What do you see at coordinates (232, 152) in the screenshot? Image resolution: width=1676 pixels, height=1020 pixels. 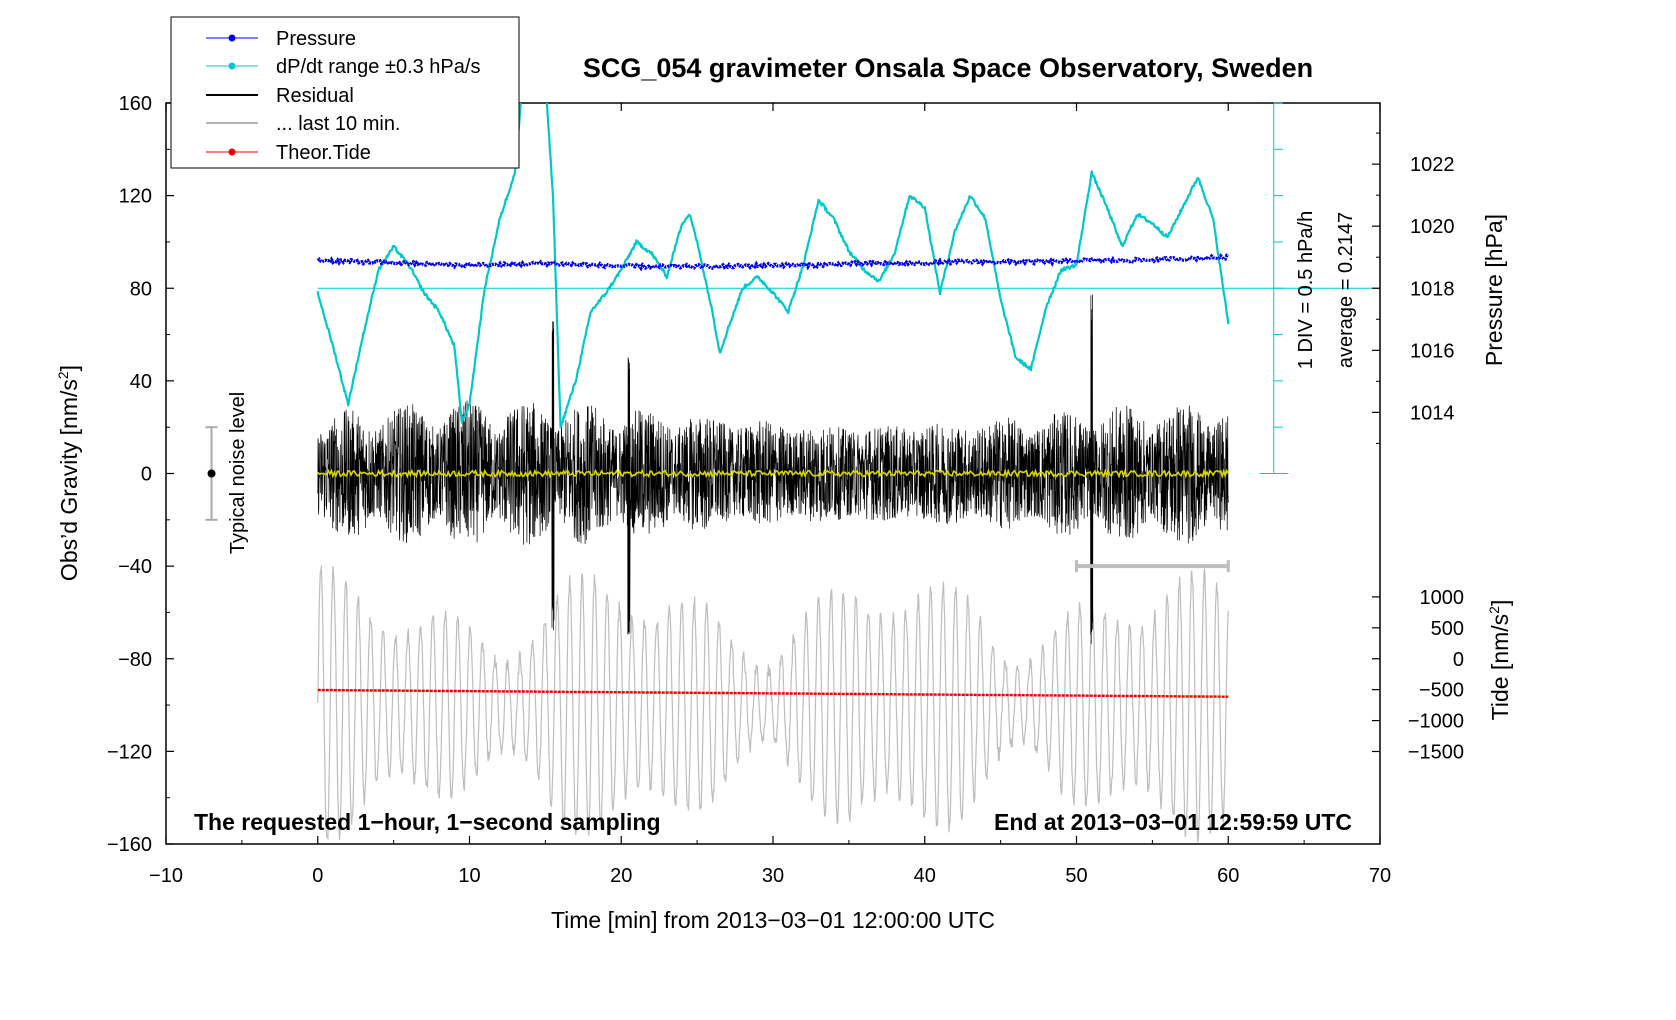 I see `legend-marker-tide` at bounding box center [232, 152].